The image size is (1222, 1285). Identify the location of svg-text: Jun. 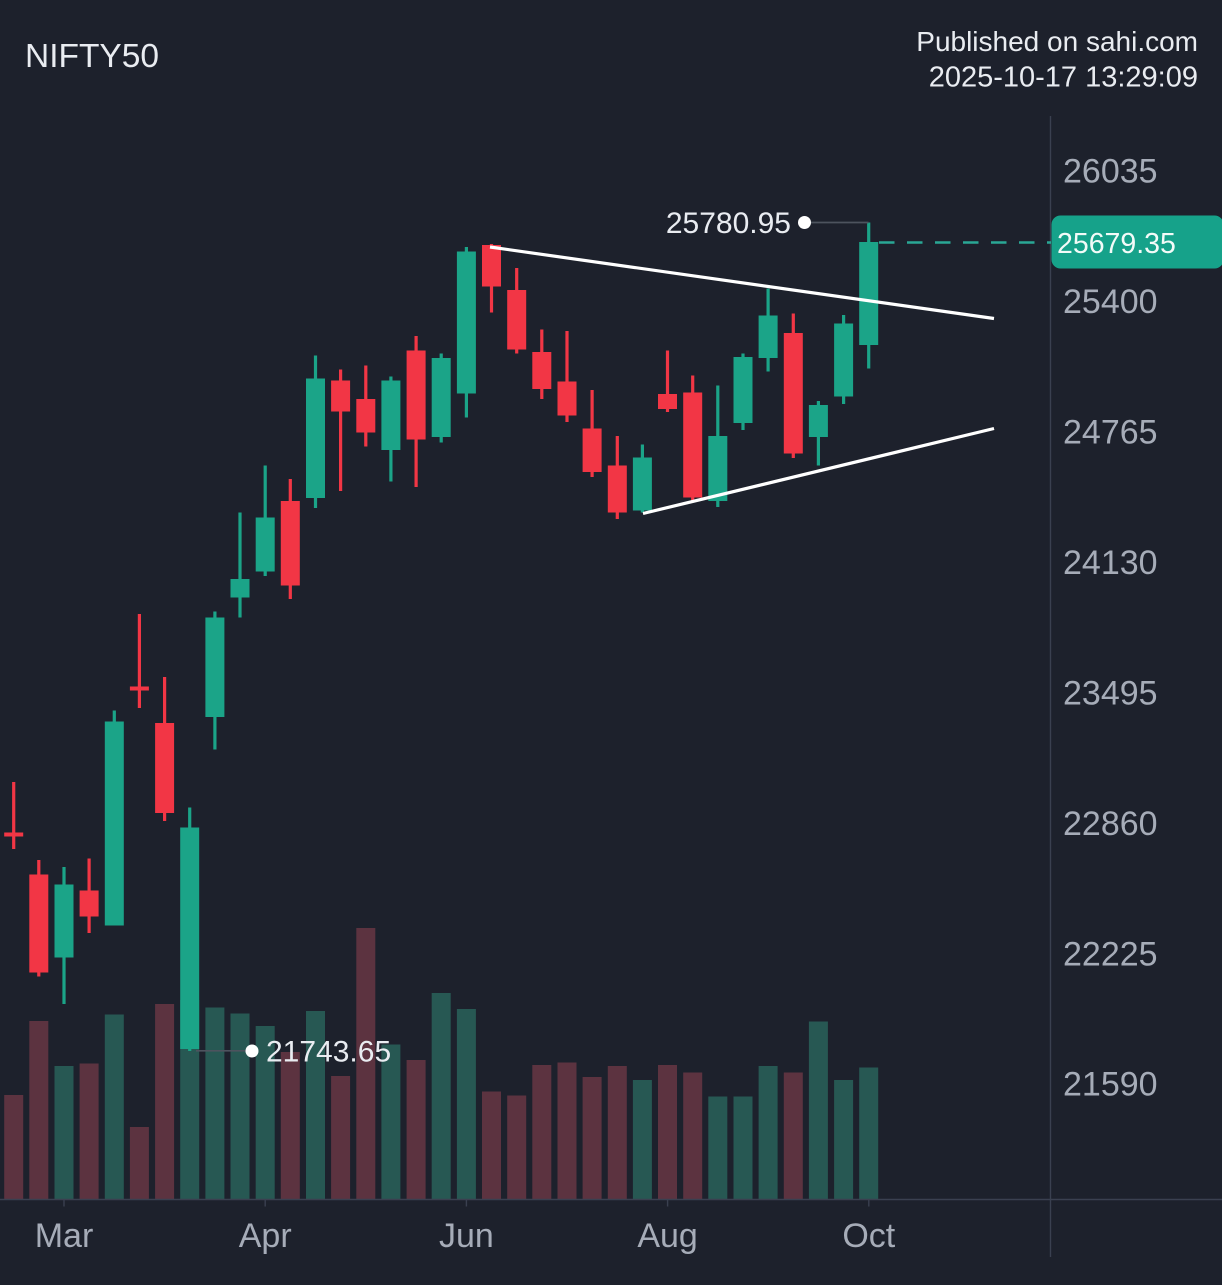
(466, 1236).